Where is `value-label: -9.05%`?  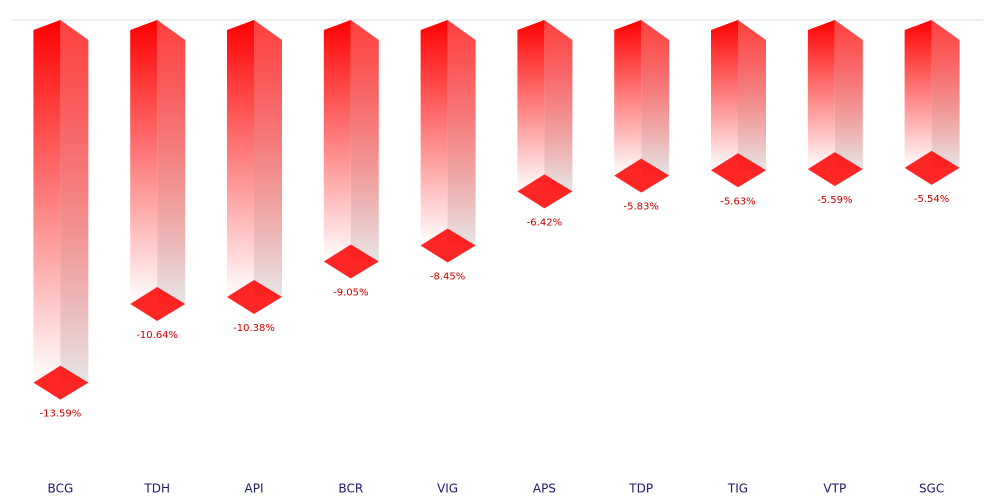 value-label: -9.05% is located at coordinates (350, 293).